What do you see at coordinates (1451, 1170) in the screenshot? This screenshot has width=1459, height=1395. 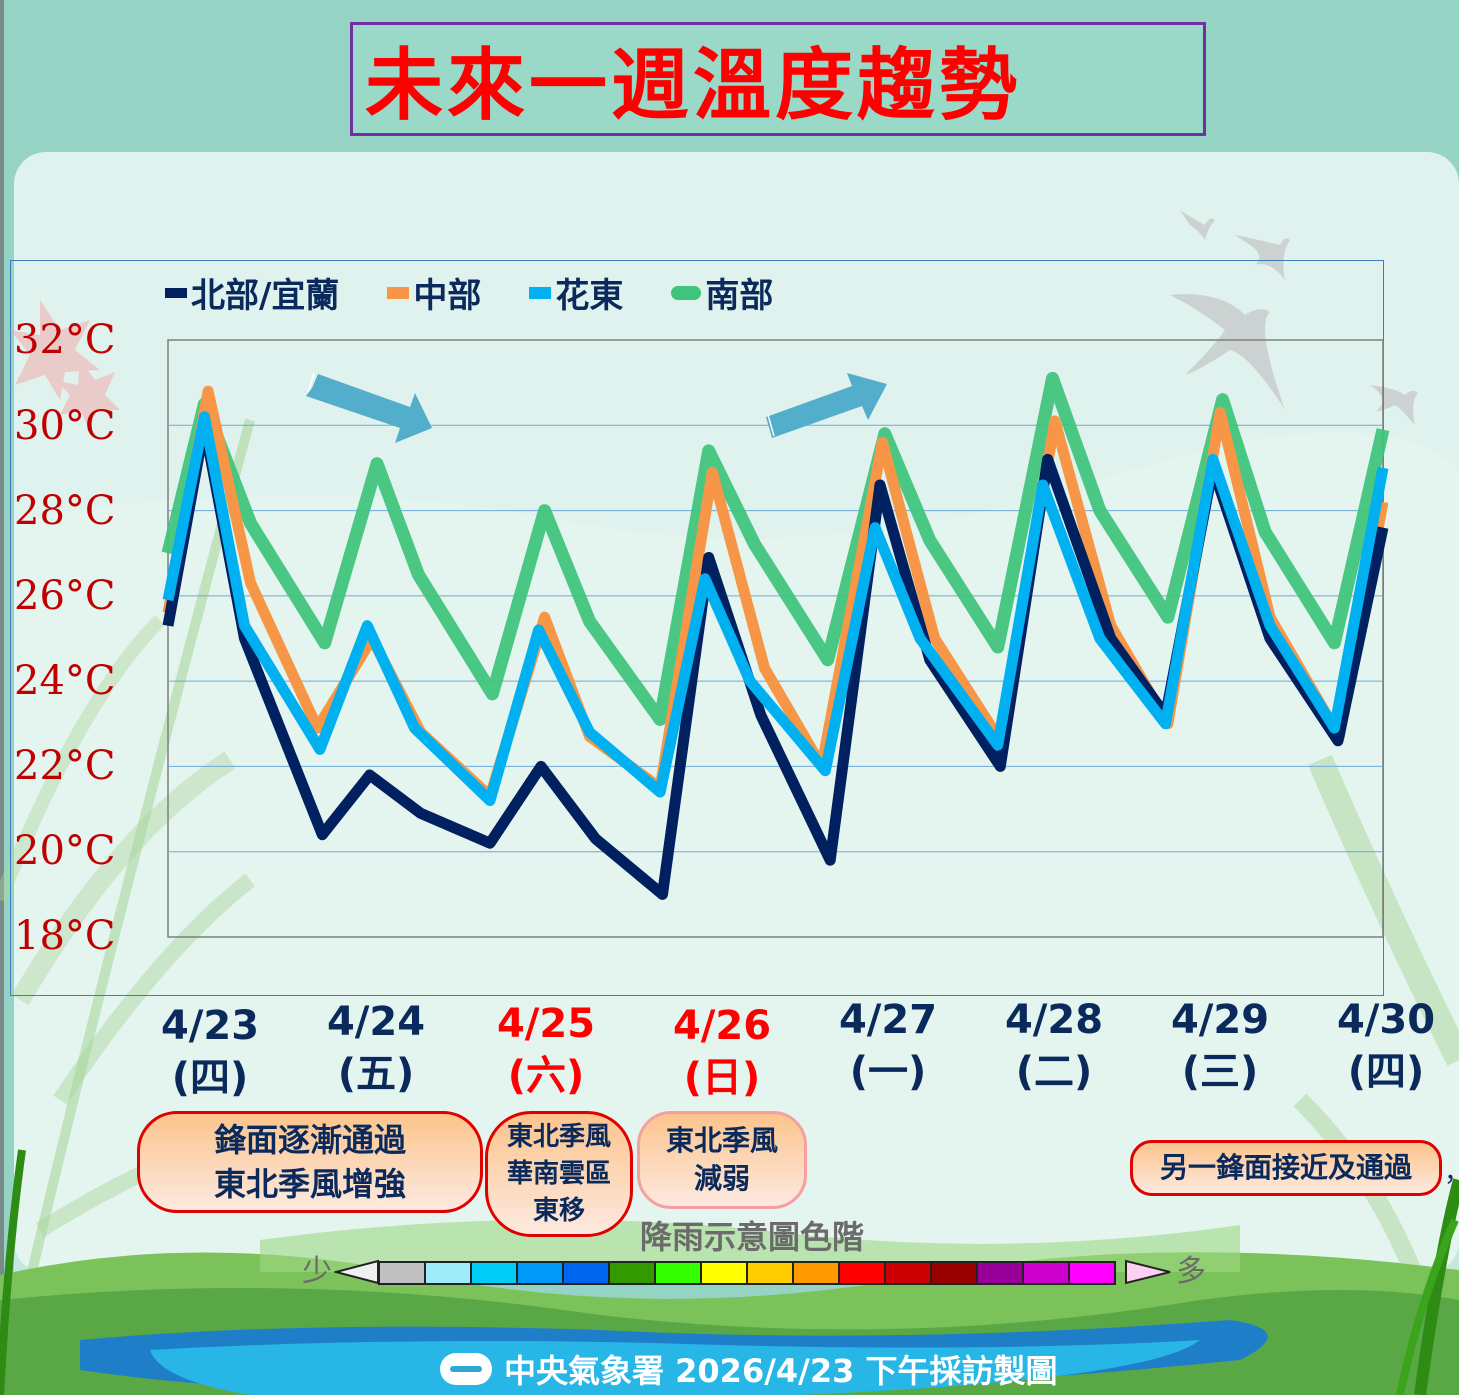 I see `stray-comma: ，` at bounding box center [1451, 1170].